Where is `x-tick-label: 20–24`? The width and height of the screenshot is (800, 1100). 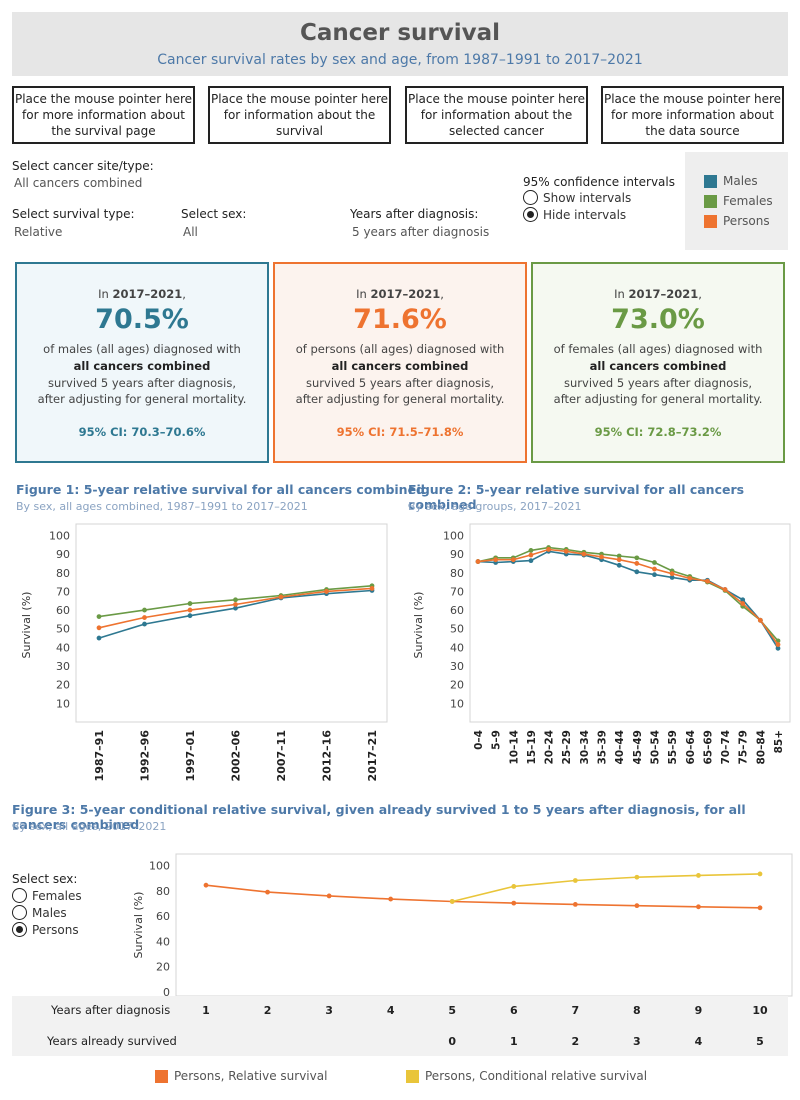
x-tick-label: 20–24 is located at coordinates (550, 747).